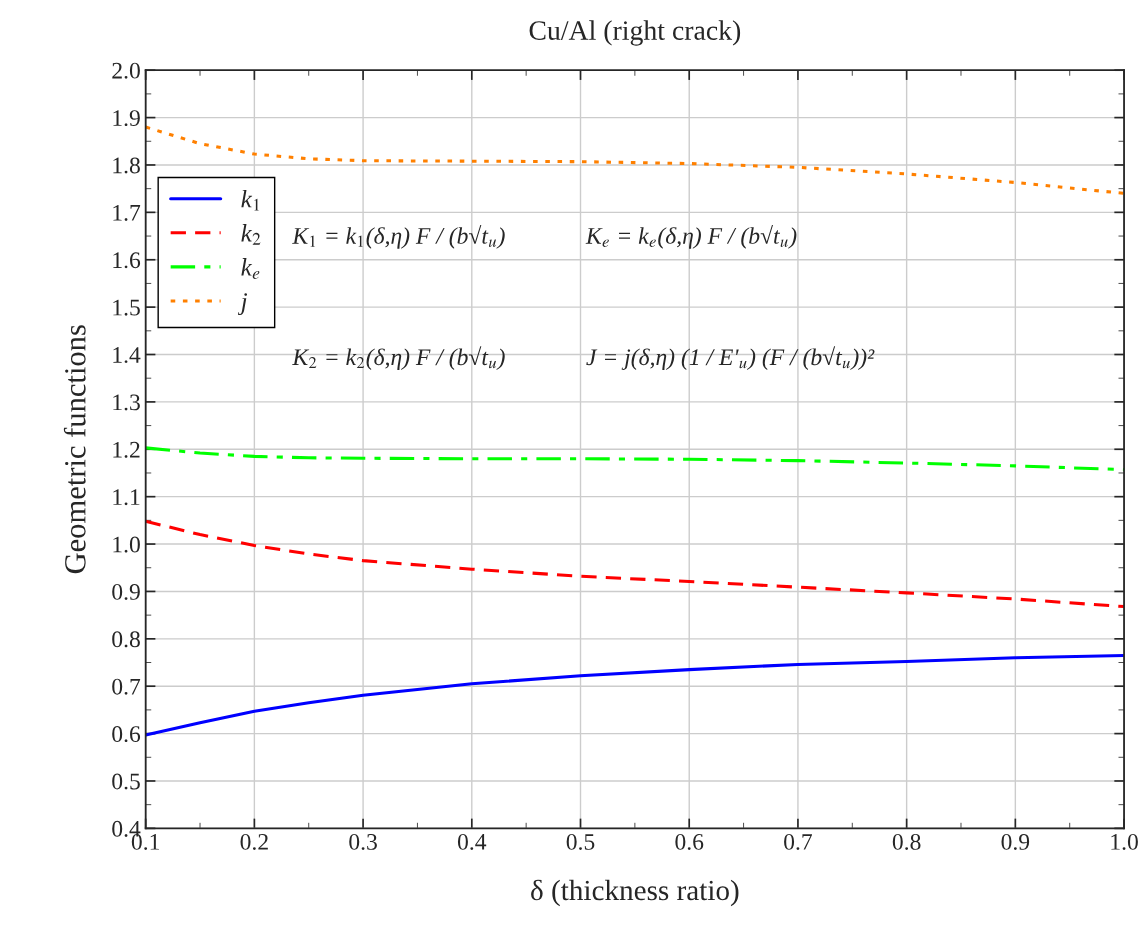  I want to click on annotation: K$_{e}$ = k$_{e}$(δ,η) F / (b√t$_{u}$), so click(691, 236).